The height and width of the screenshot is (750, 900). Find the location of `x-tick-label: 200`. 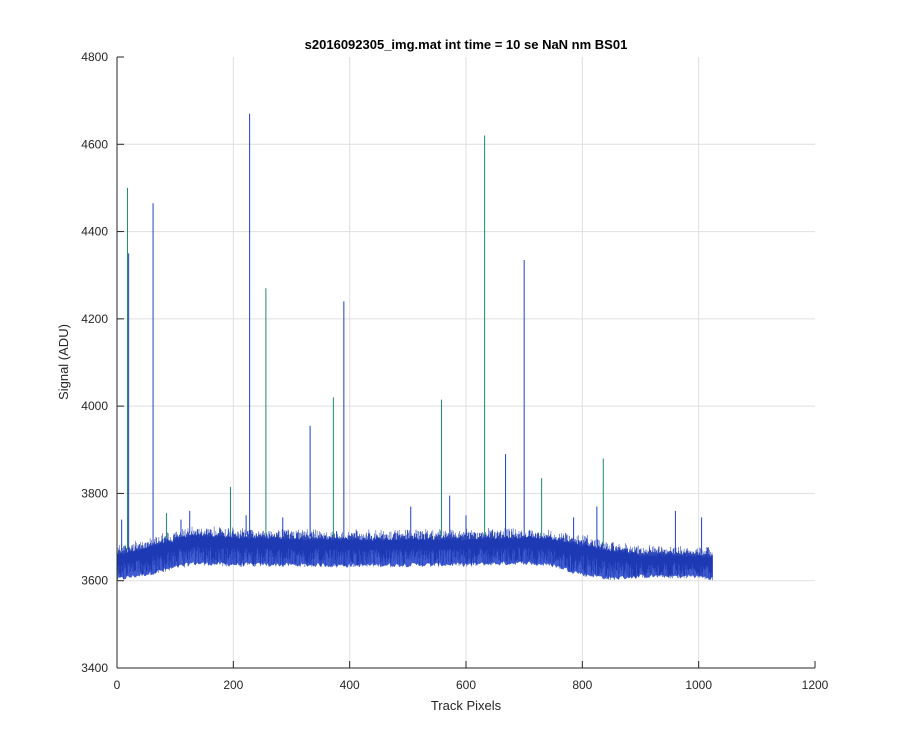

x-tick-label: 200 is located at coordinates (233, 685).